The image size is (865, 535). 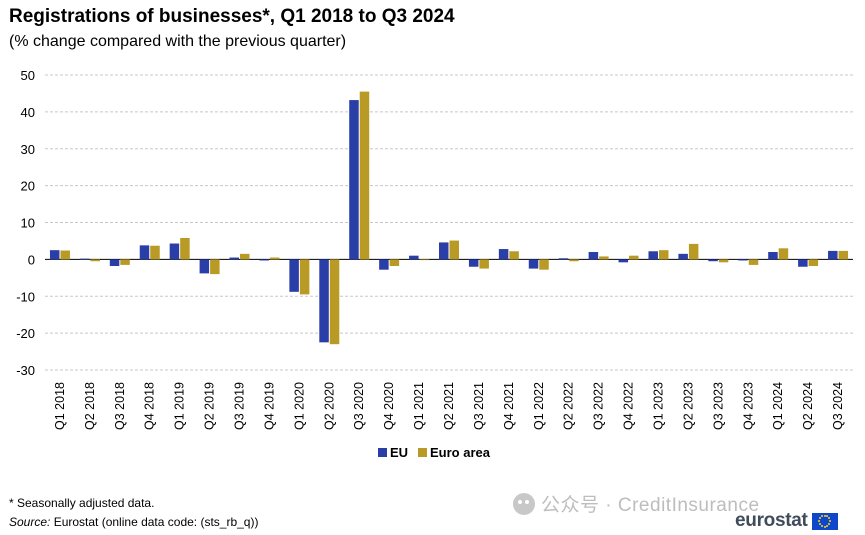 What do you see at coordinates (299, 406) in the screenshot?
I see `x-tick-label: Q1 2020` at bounding box center [299, 406].